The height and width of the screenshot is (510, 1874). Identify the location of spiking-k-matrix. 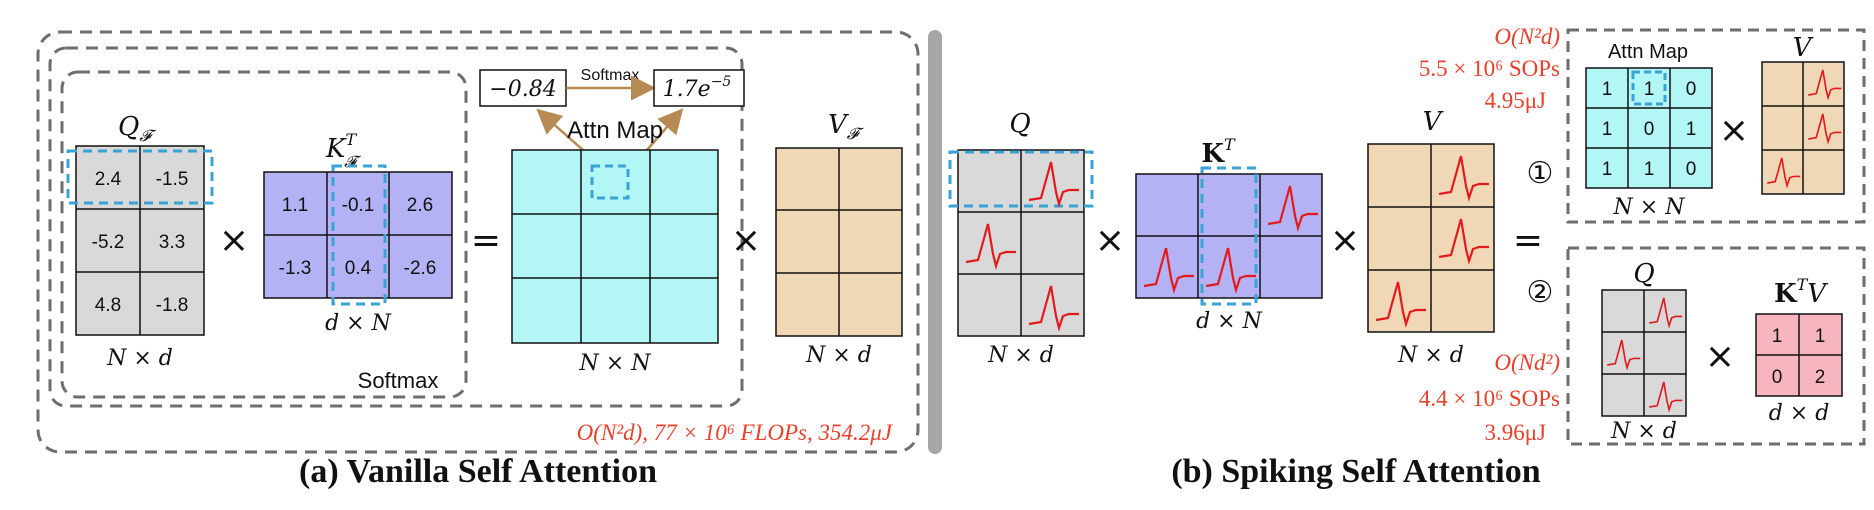
(1229, 236).